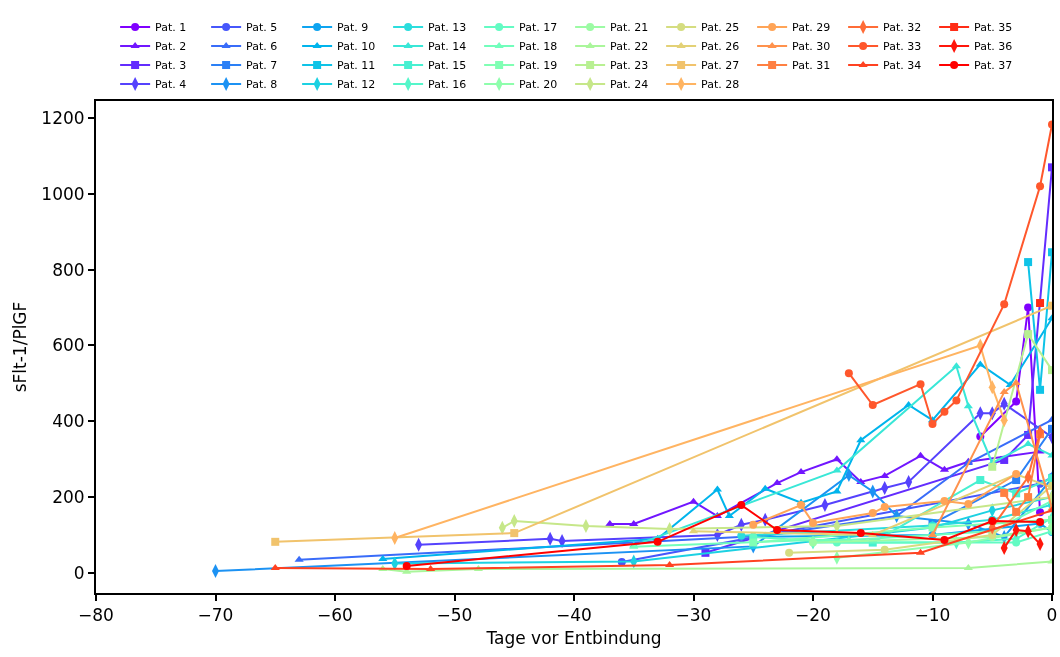 The height and width of the screenshot is (657, 1060). Describe the element at coordinates (447, 66) in the screenshot. I see `legend-label: Pat. 15` at that location.